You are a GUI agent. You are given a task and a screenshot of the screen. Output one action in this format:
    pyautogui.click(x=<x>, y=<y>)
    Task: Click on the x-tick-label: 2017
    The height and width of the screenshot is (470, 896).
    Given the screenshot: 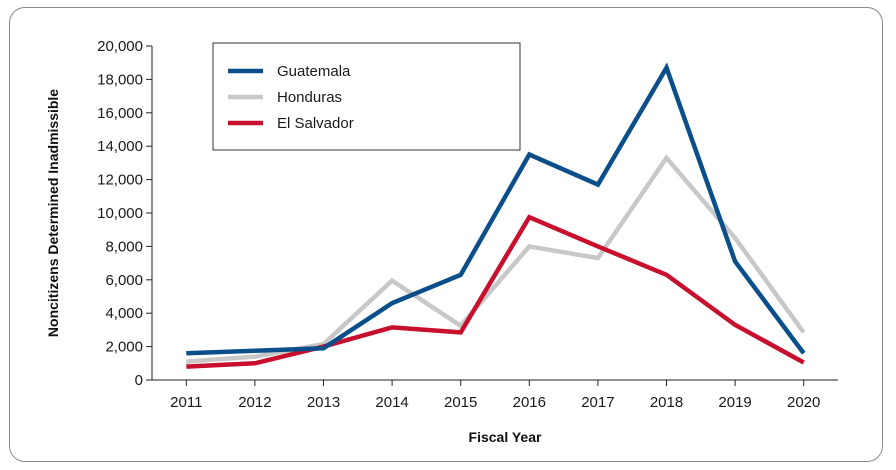 What is the action you would take?
    pyautogui.click(x=597, y=402)
    